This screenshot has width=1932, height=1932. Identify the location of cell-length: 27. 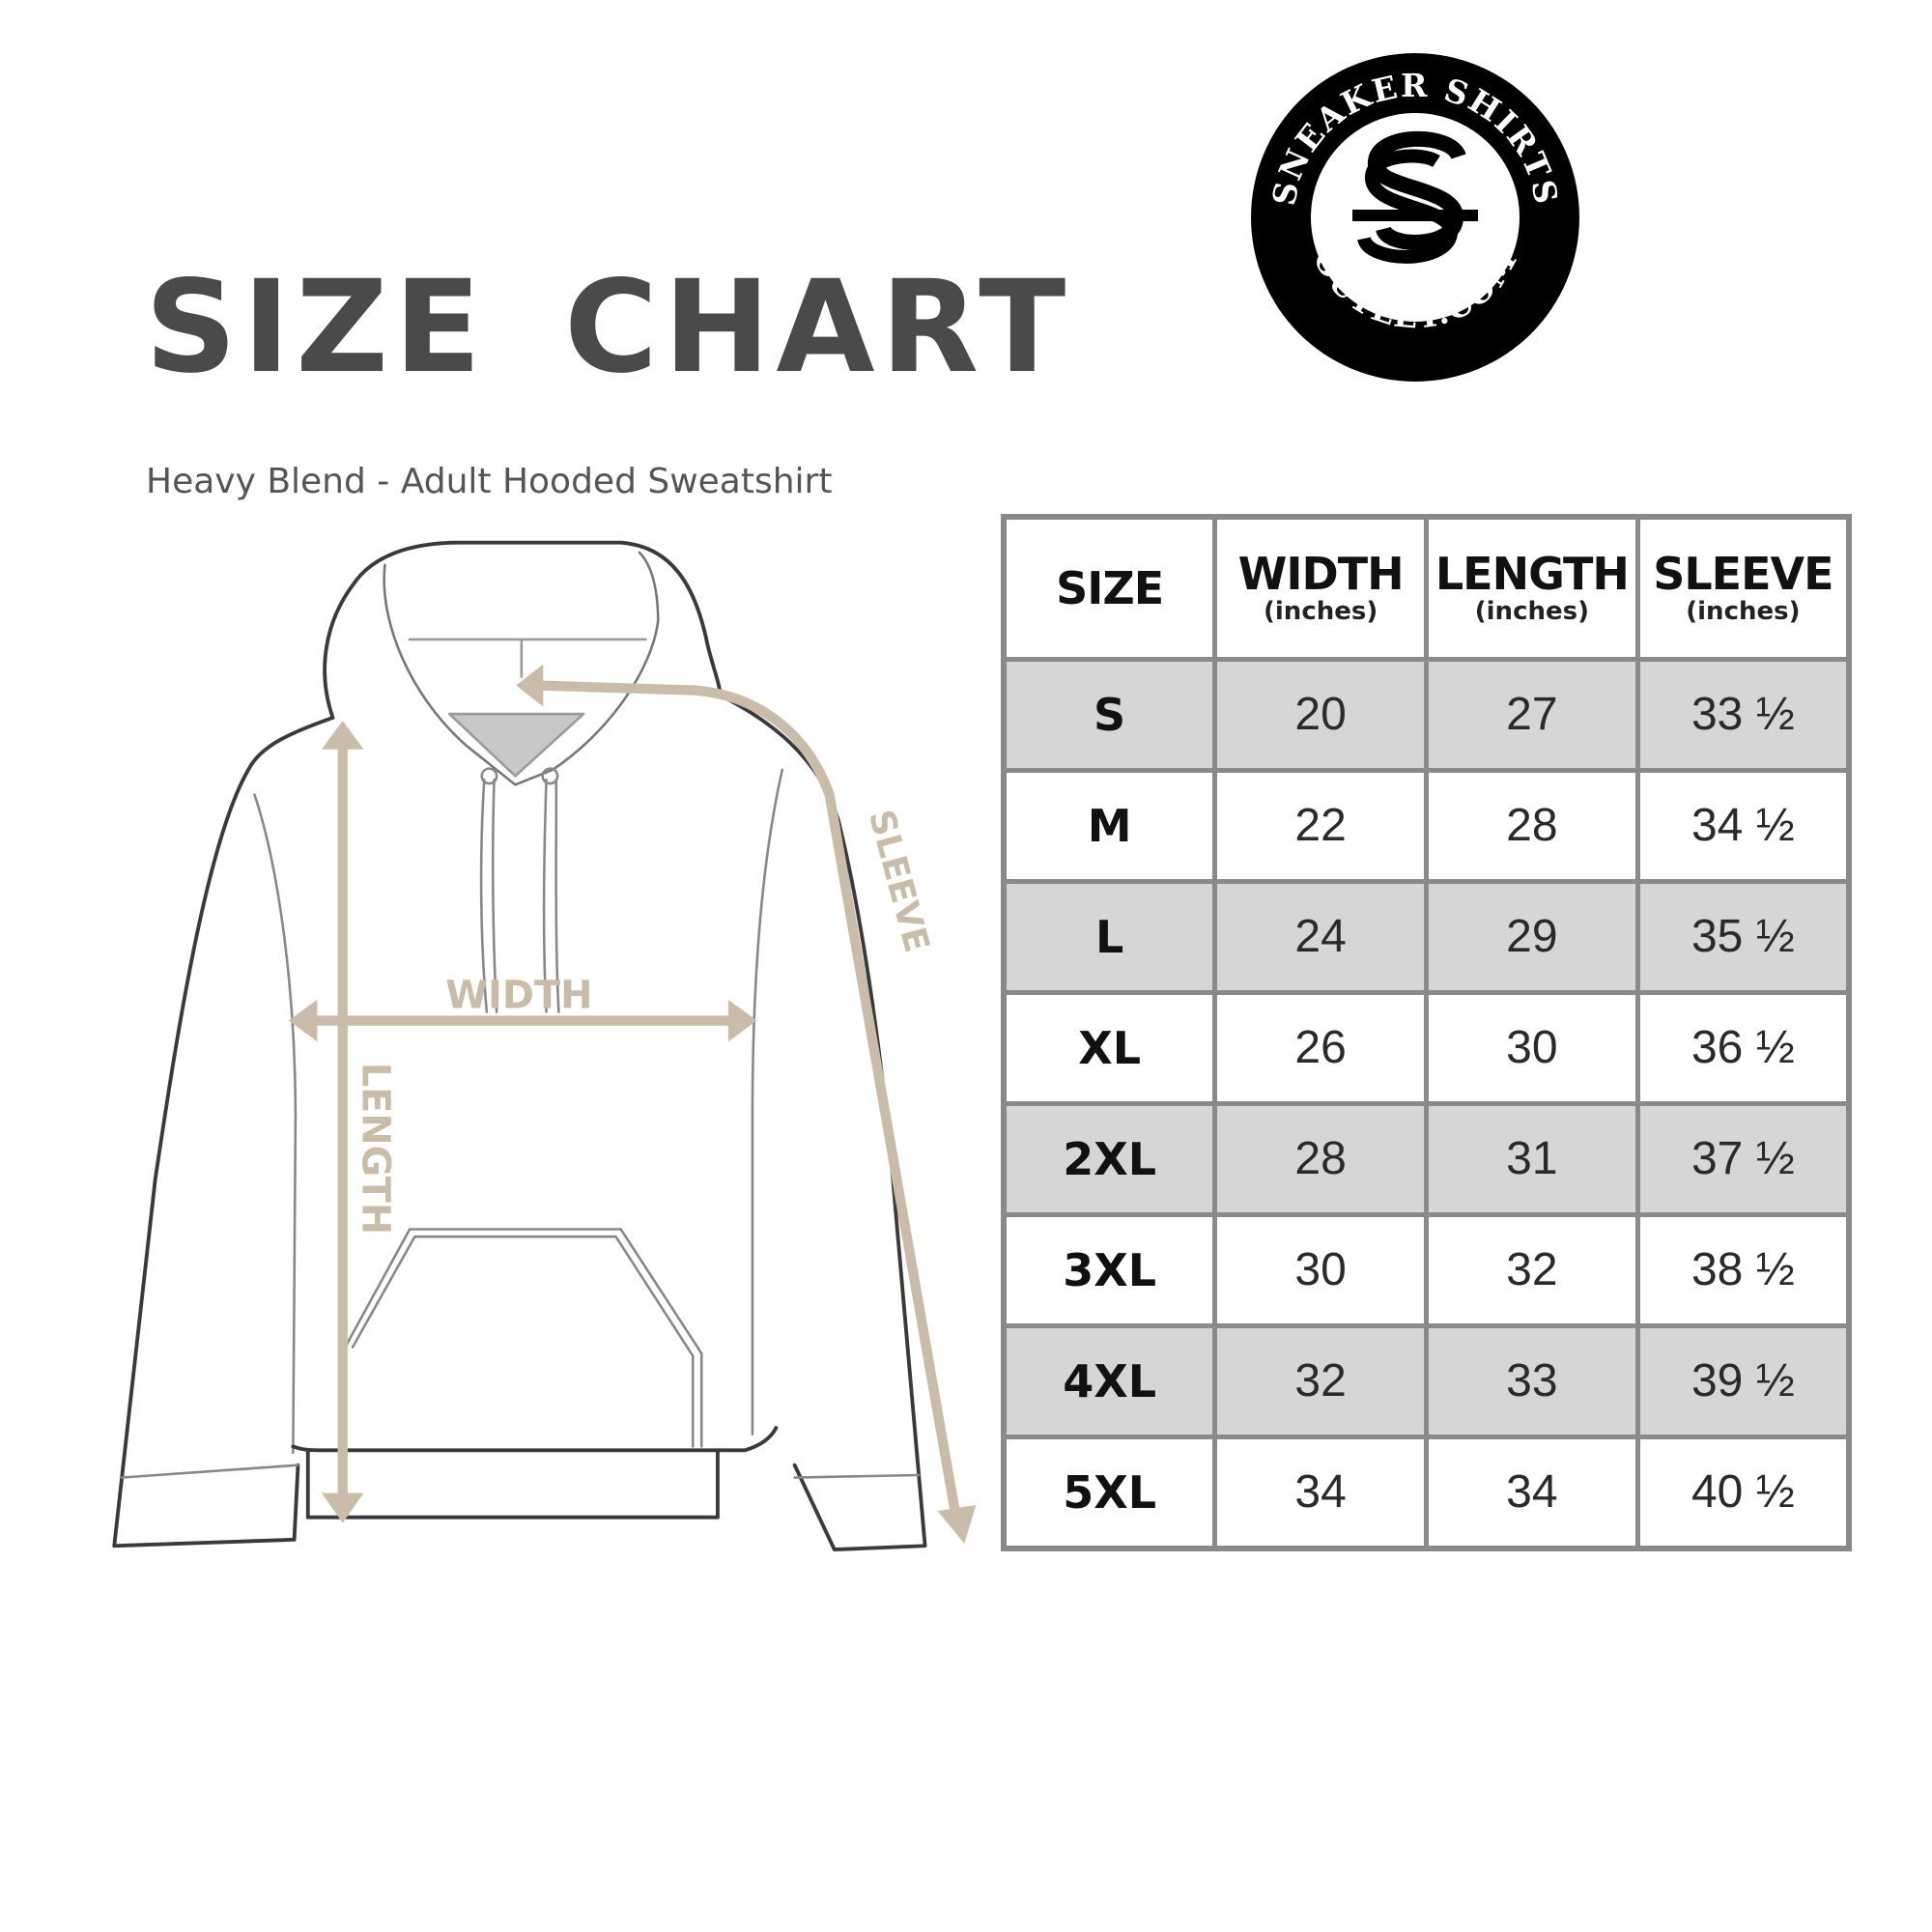
(1532, 715).